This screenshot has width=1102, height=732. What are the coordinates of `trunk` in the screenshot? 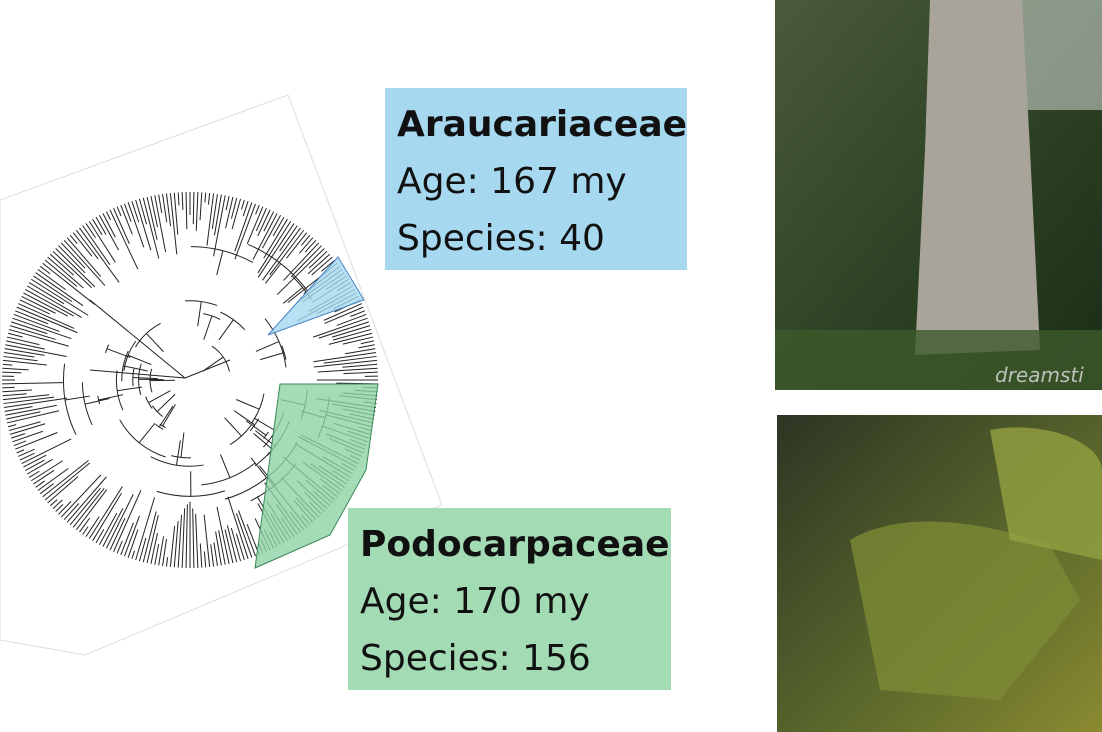 It's located at (977, 177).